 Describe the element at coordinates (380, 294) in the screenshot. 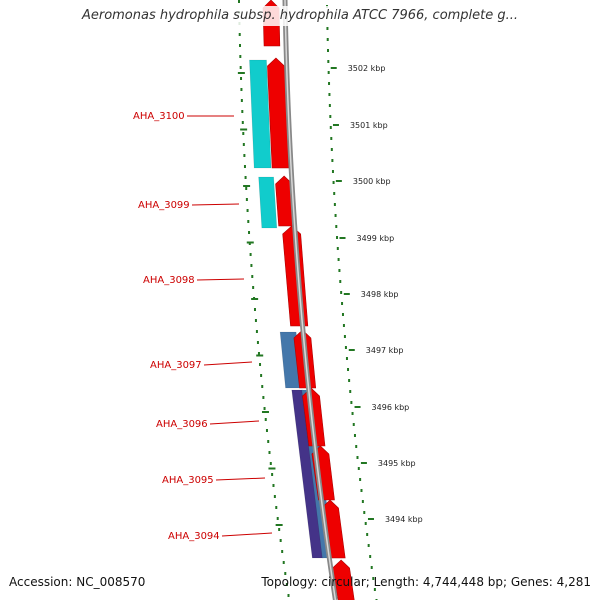

I see `kbp-label: 3498 kbp` at that location.